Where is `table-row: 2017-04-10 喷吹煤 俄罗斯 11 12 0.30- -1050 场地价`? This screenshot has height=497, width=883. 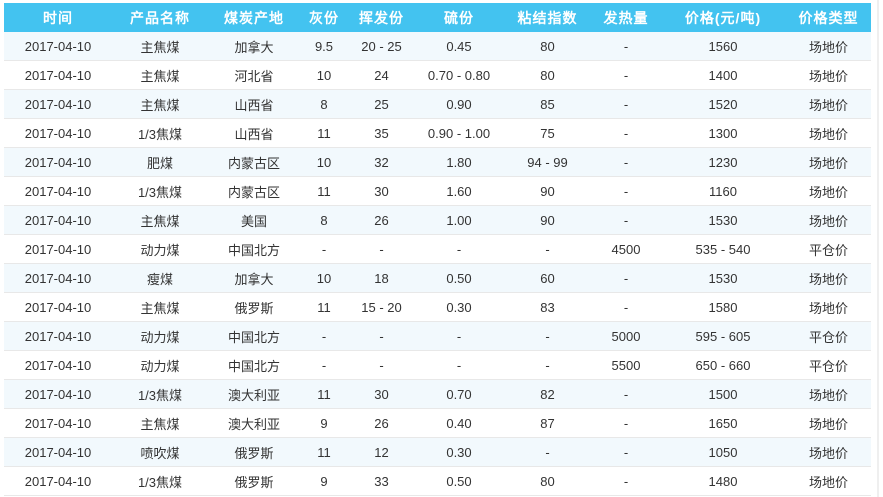
table-row: 2017-04-10 喷吹煤 俄罗斯 11 12 0.30- -1050 场地价 is located at coordinates (437, 452).